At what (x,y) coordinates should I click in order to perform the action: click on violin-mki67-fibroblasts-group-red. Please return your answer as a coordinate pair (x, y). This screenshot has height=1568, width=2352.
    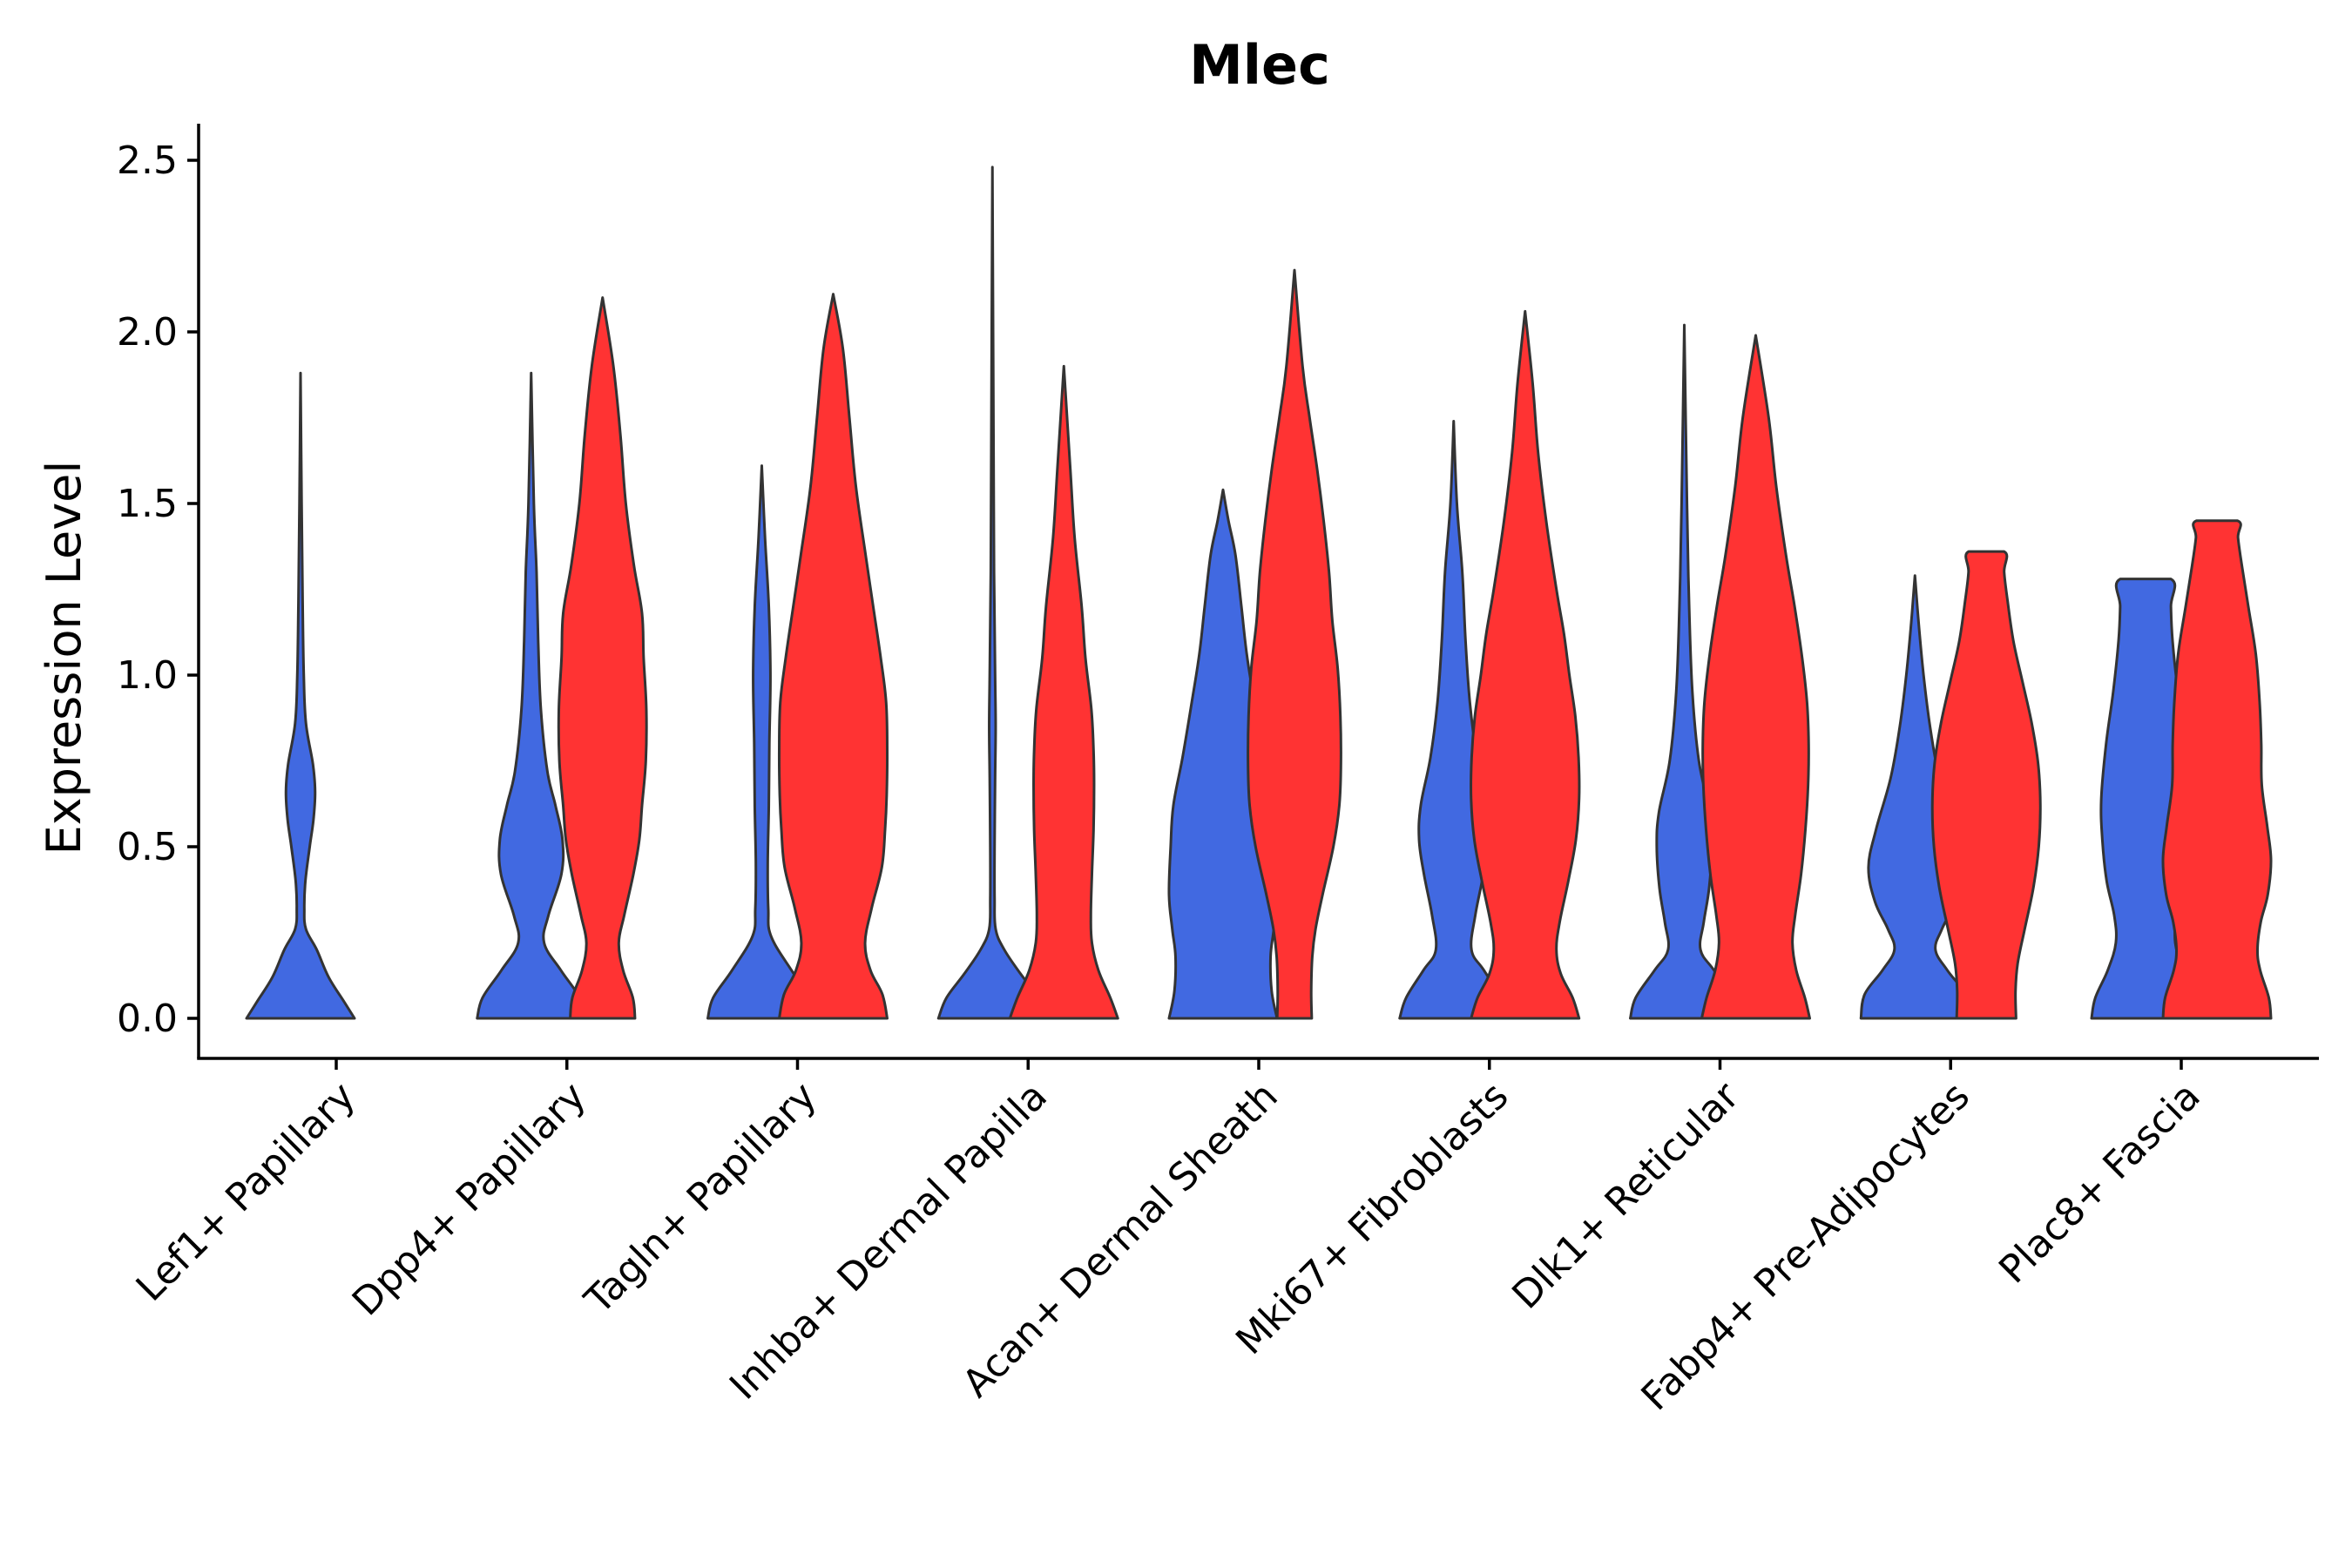
    Looking at the image, I should click on (1525, 664).